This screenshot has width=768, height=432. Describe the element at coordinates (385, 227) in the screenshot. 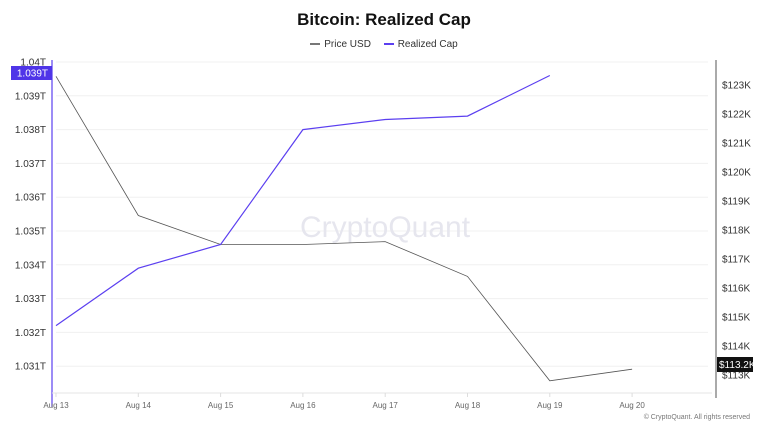

I see `watermark: CryptoQuant` at that location.